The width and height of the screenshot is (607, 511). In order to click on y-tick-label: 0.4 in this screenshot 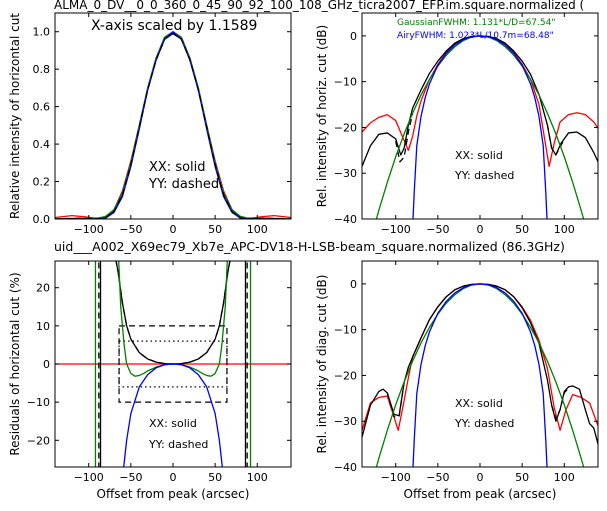, I will do `click(42, 144)`.